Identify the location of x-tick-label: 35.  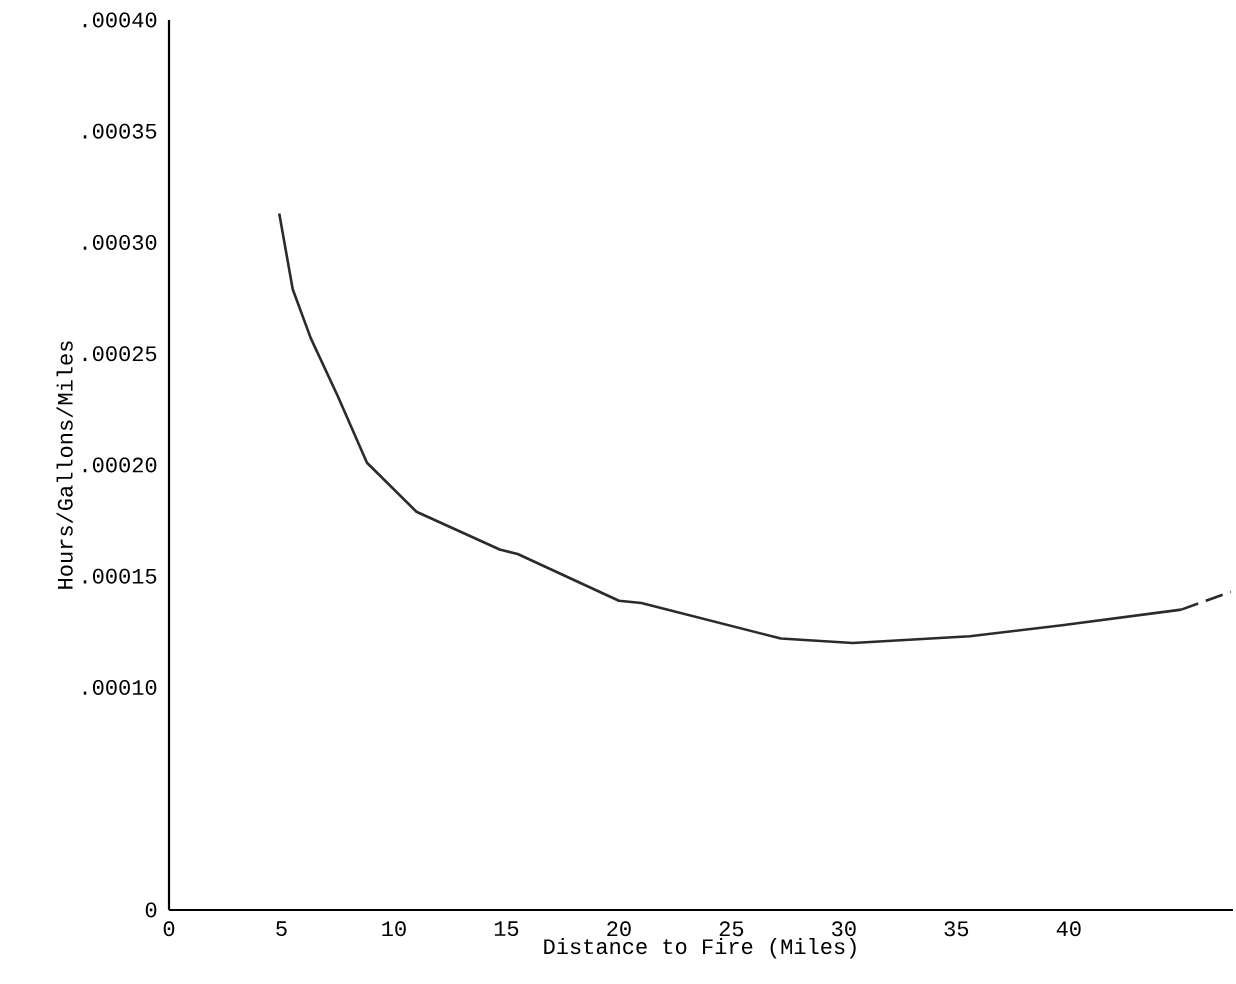
(956, 929).